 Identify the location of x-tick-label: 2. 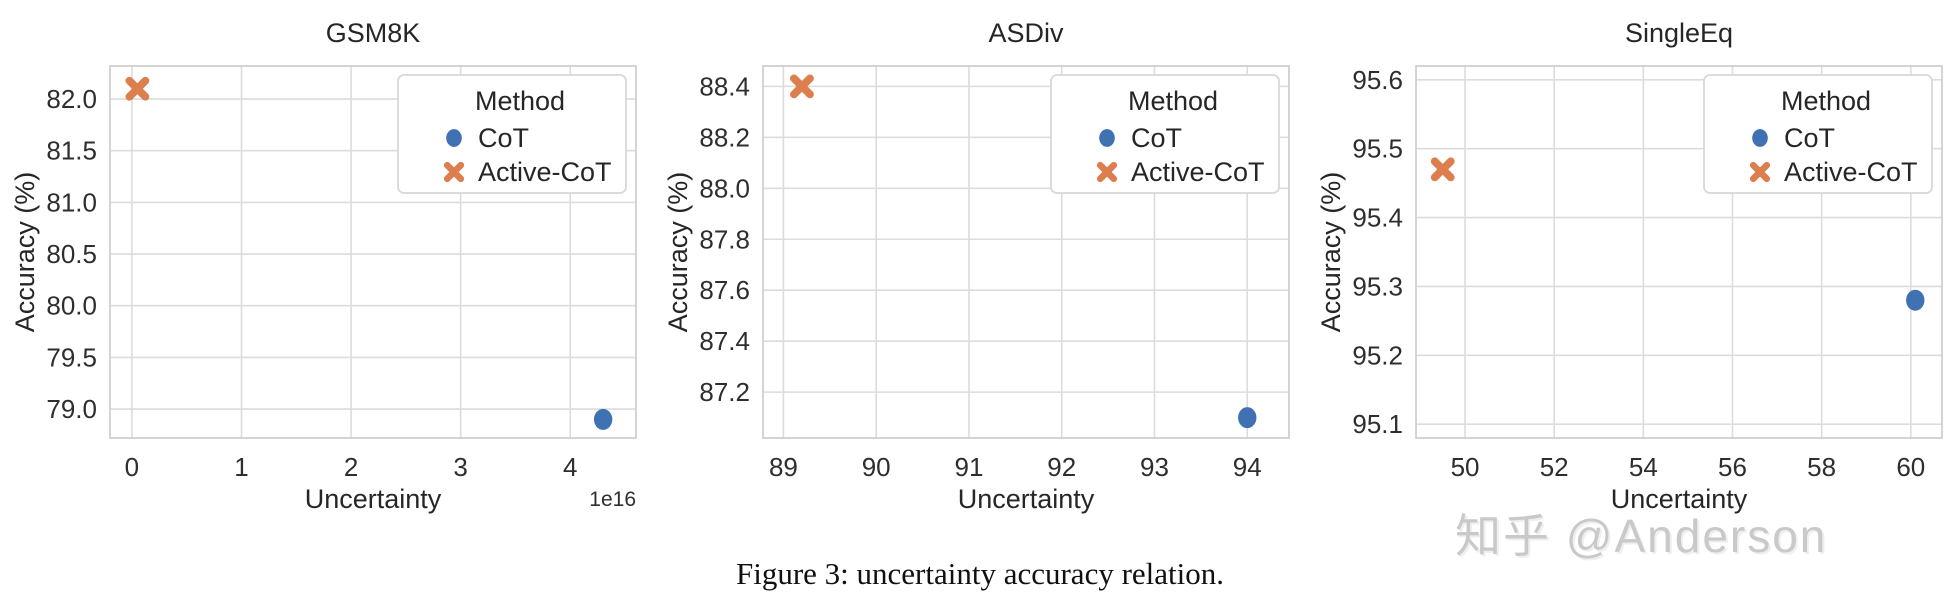
(351, 467).